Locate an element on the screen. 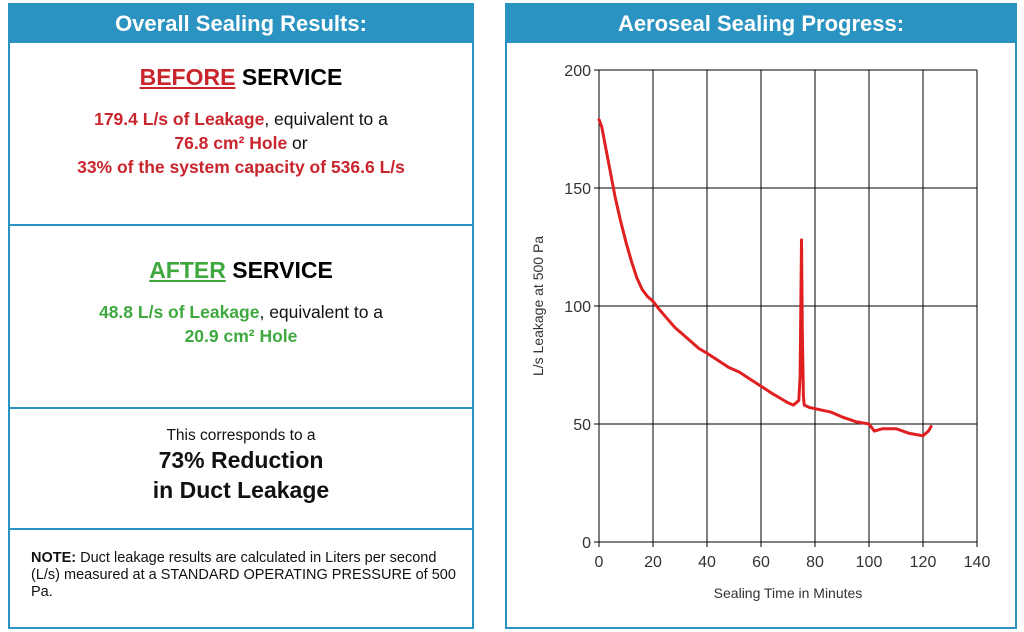 The image size is (1024, 632). before-or-text: or is located at coordinates (297, 143).